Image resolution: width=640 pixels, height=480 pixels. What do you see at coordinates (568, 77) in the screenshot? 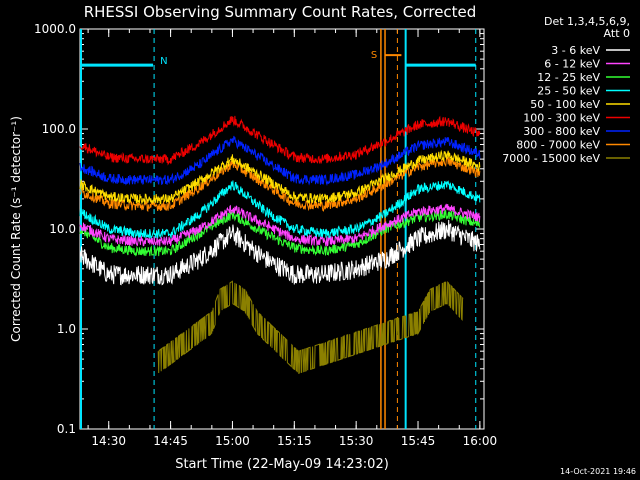
I see `legend-label: 12 - 25 keV` at bounding box center [568, 77].